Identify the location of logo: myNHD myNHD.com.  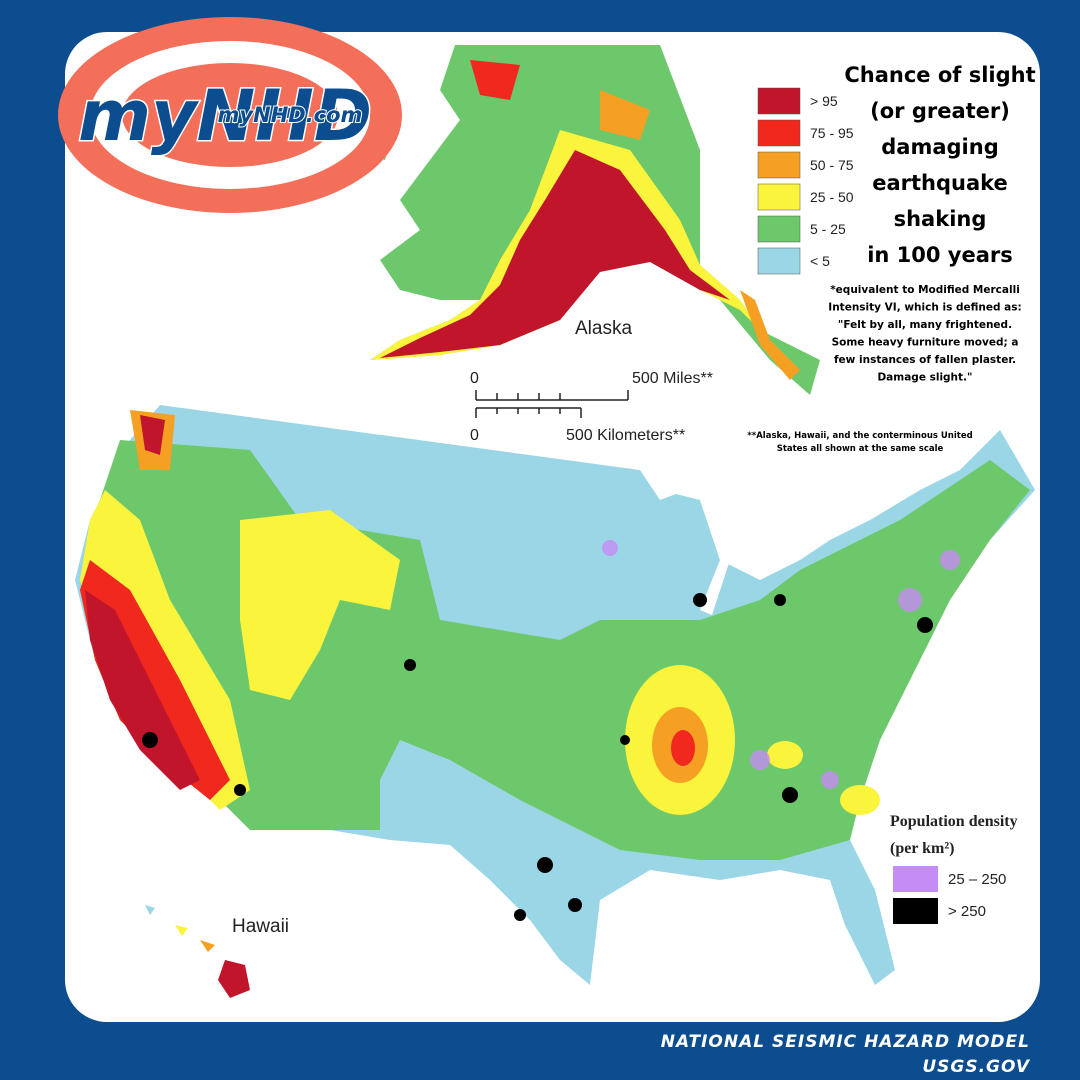
(230, 115).